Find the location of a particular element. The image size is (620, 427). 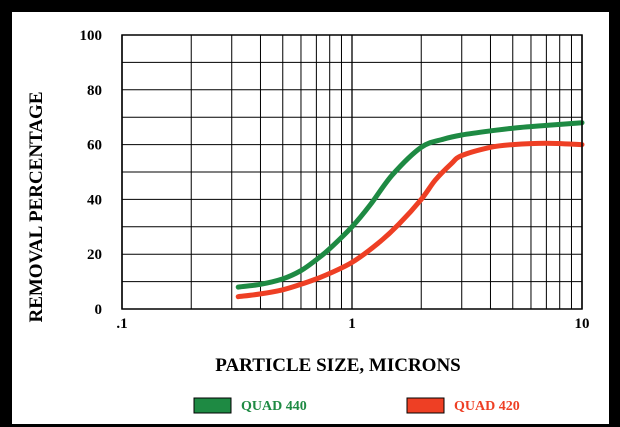

y-tick-label: 20 is located at coordinates (94, 255).